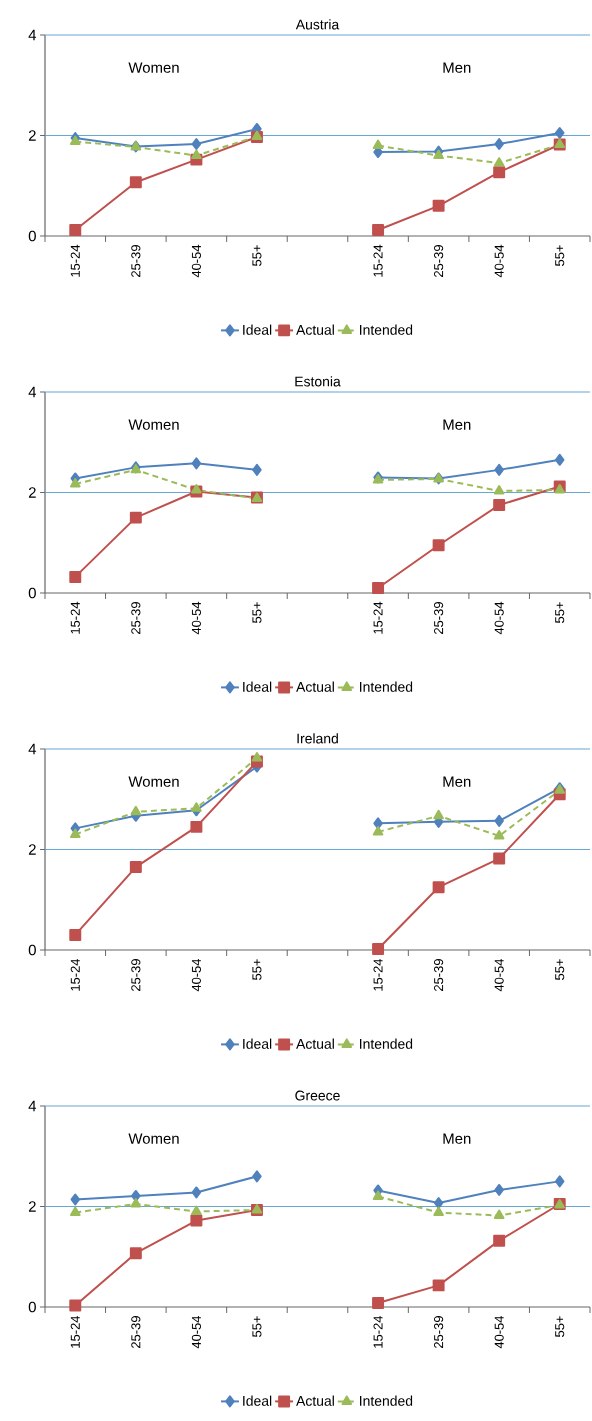 The width and height of the screenshot is (592, 1421). I want to click on chart-title: Greece, so click(317, 1095).